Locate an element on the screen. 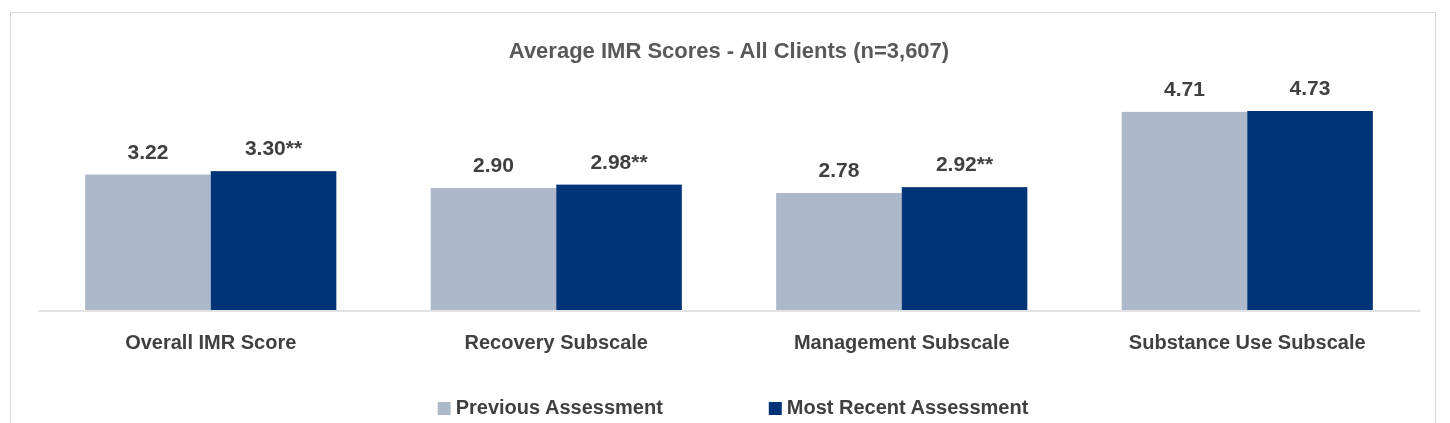  legend-label: Previous Assessment is located at coordinates (559, 407).